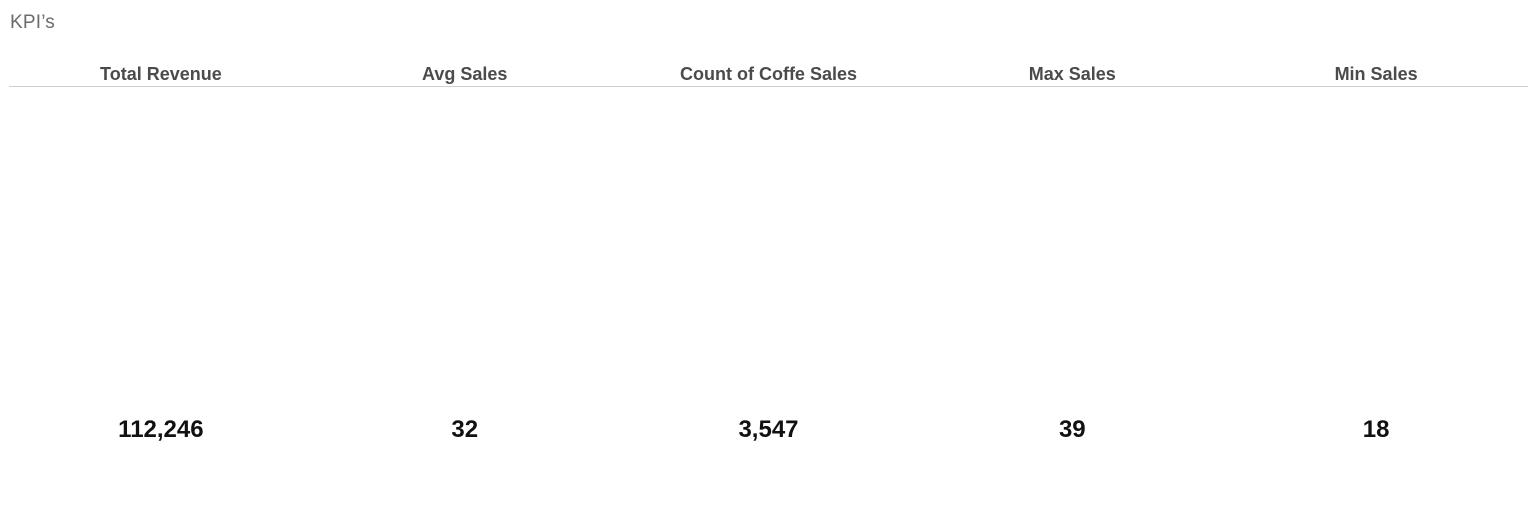 This screenshot has height=511, width=1536. I want to click on visual-title: KPI’s, so click(33, 22).